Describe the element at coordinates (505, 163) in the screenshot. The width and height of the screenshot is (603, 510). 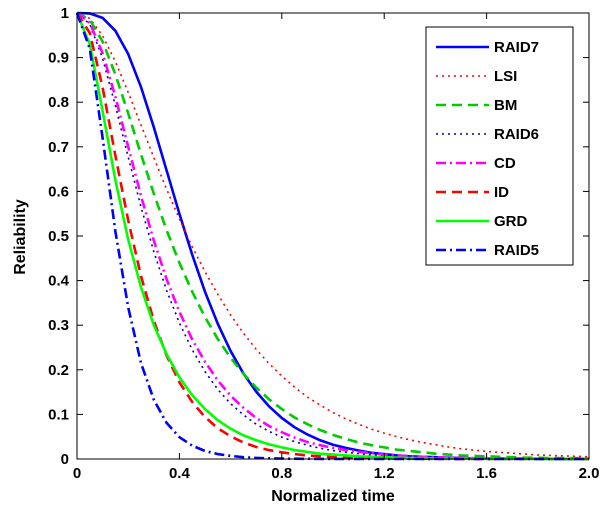
I see `legend-label-cd: CD` at that location.